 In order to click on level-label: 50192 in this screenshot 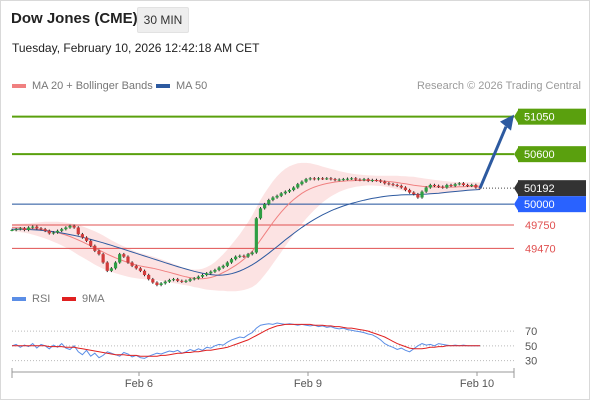, I will do `click(539, 189)`.